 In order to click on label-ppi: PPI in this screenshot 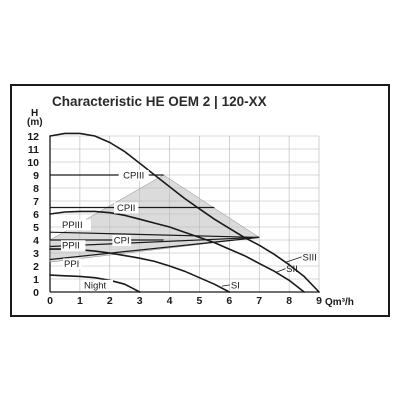, I will do `click(71, 264)`.